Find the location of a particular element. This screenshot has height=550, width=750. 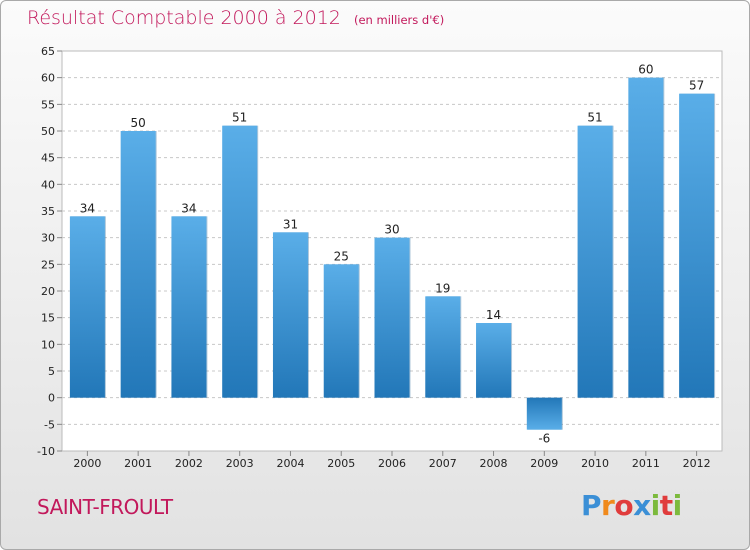

bar-2004 is located at coordinates (290, 315).